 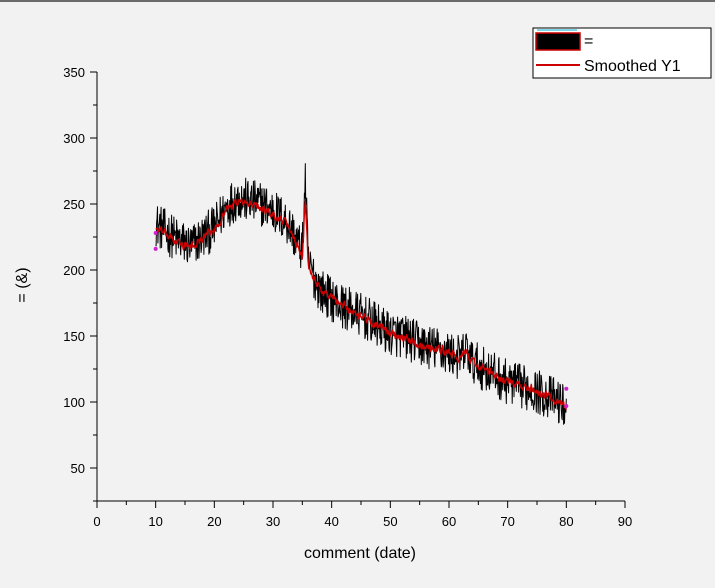 What do you see at coordinates (74, 336) in the screenshot?
I see `y-tick-label: 150` at bounding box center [74, 336].